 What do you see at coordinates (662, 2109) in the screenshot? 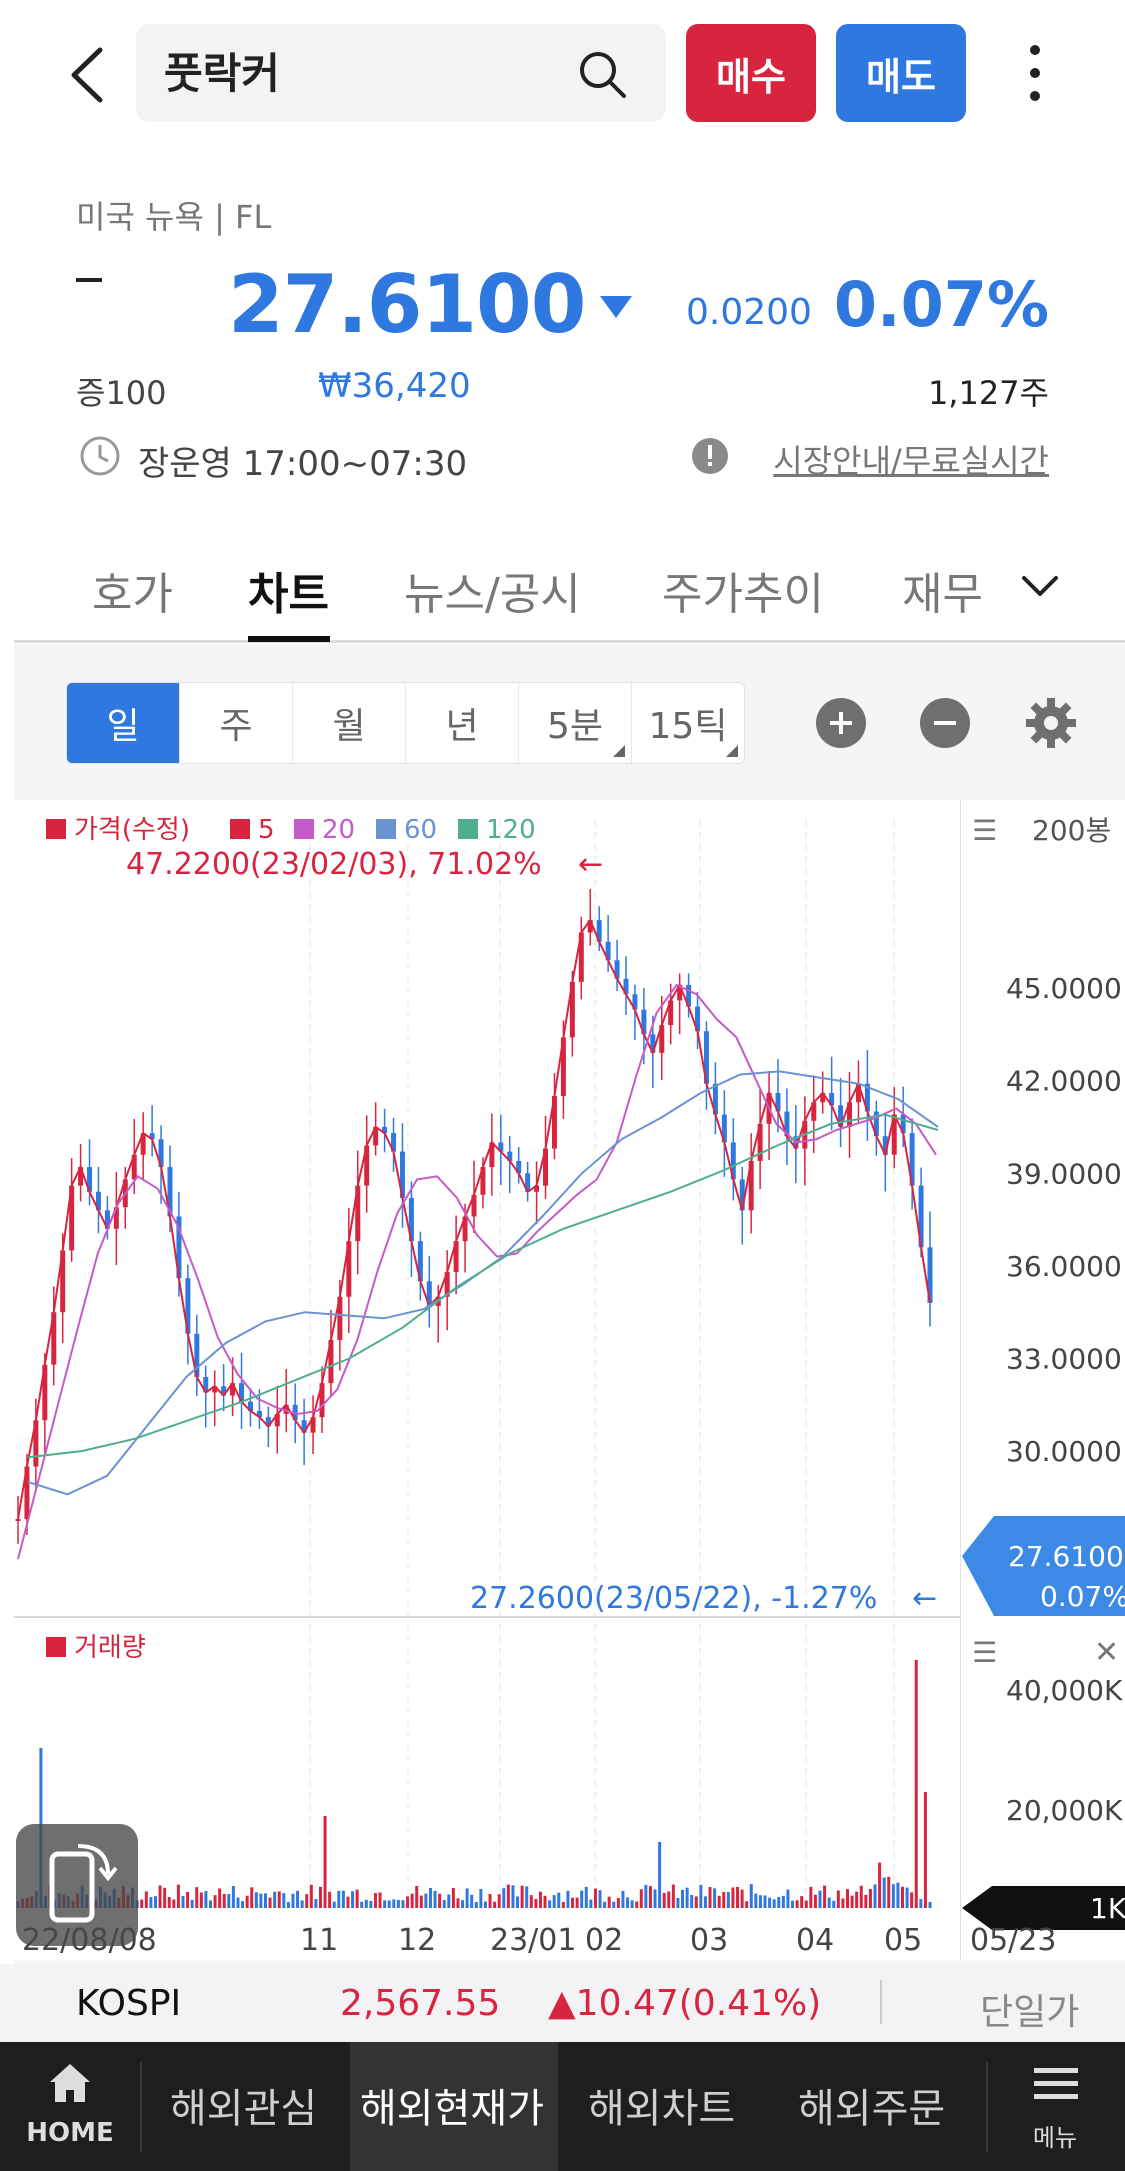
I see `nav-overseas-chart: 해외차트` at bounding box center [662, 2109].